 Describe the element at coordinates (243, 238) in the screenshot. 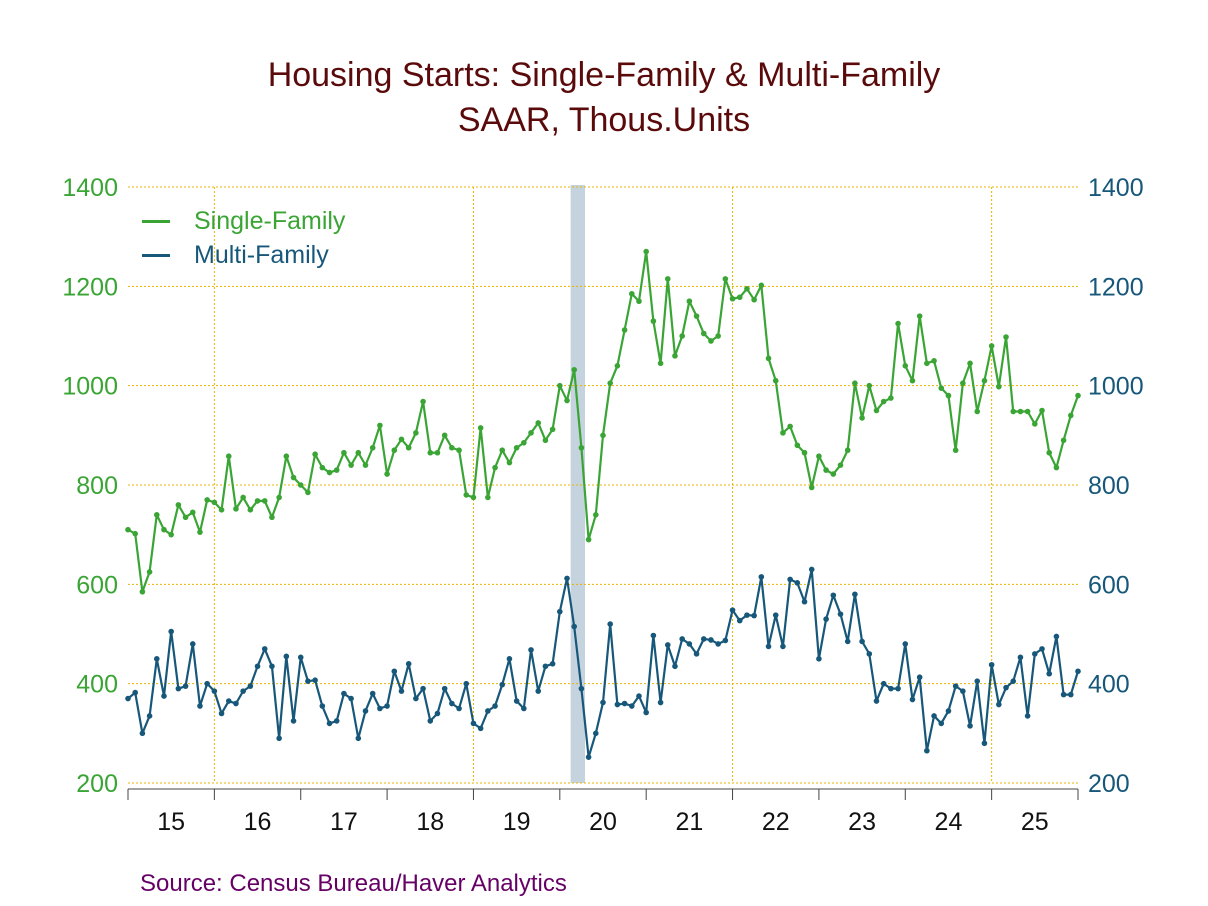

I see `chart-legend: Single-Family Multi-Family` at that location.